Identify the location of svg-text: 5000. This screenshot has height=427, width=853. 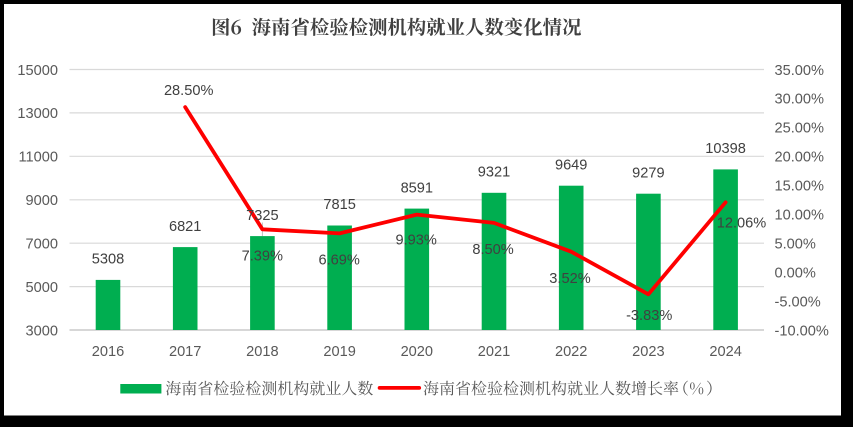
(42, 288).